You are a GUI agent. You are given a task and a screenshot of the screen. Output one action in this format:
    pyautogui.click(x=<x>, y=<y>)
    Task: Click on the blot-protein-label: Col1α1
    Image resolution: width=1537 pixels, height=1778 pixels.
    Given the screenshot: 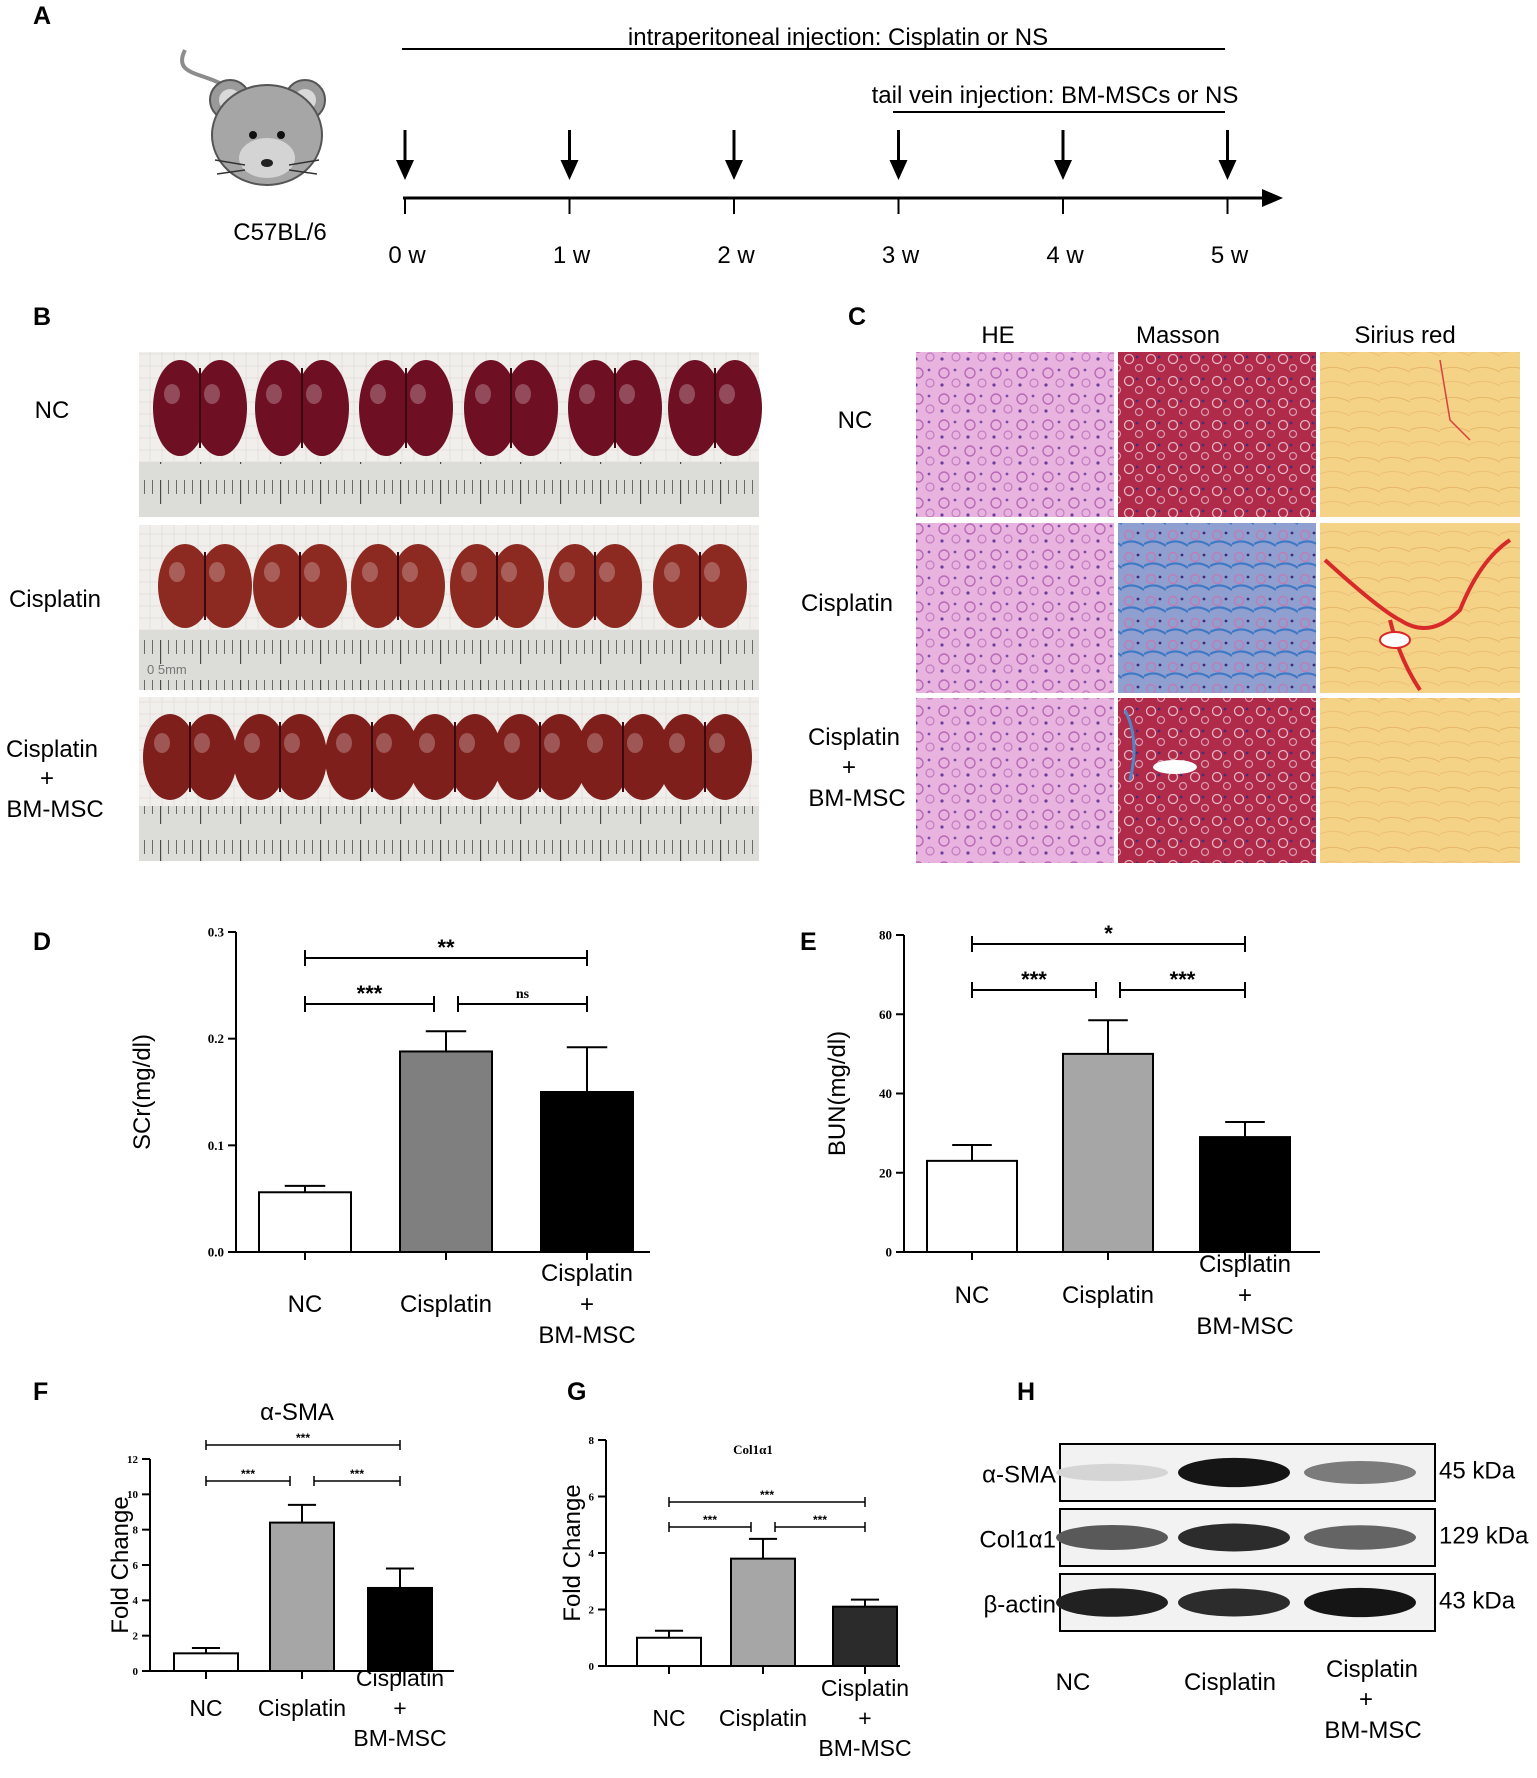 What is the action you would take?
    pyautogui.click(x=1017, y=1540)
    